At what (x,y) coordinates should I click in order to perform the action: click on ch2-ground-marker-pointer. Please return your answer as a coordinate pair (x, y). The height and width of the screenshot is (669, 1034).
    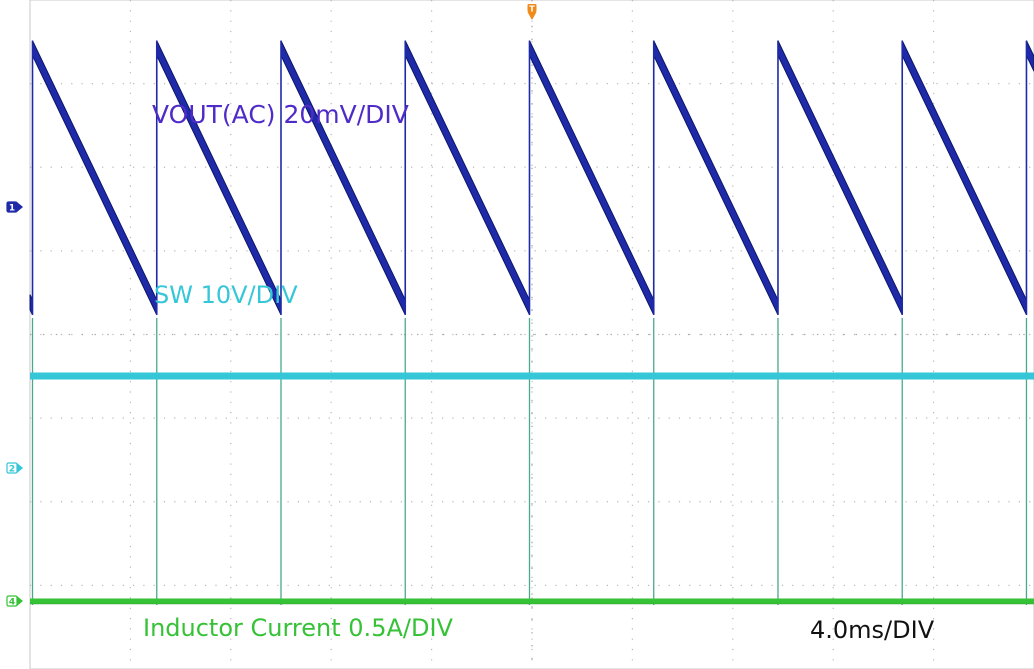
    Looking at the image, I should click on (20, 468).